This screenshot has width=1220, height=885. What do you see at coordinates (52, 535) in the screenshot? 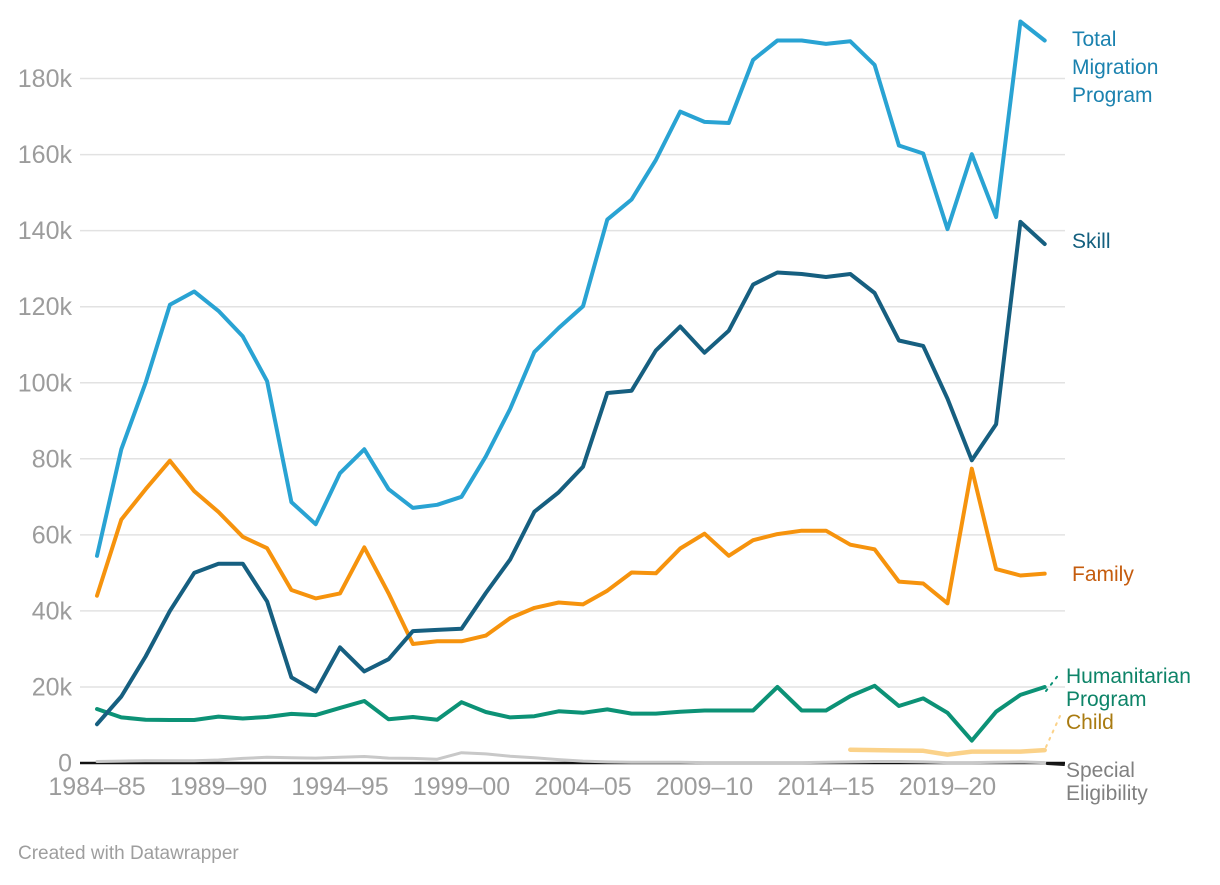
I see `y-axis-tick-60k: 60k` at bounding box center [52, 535].